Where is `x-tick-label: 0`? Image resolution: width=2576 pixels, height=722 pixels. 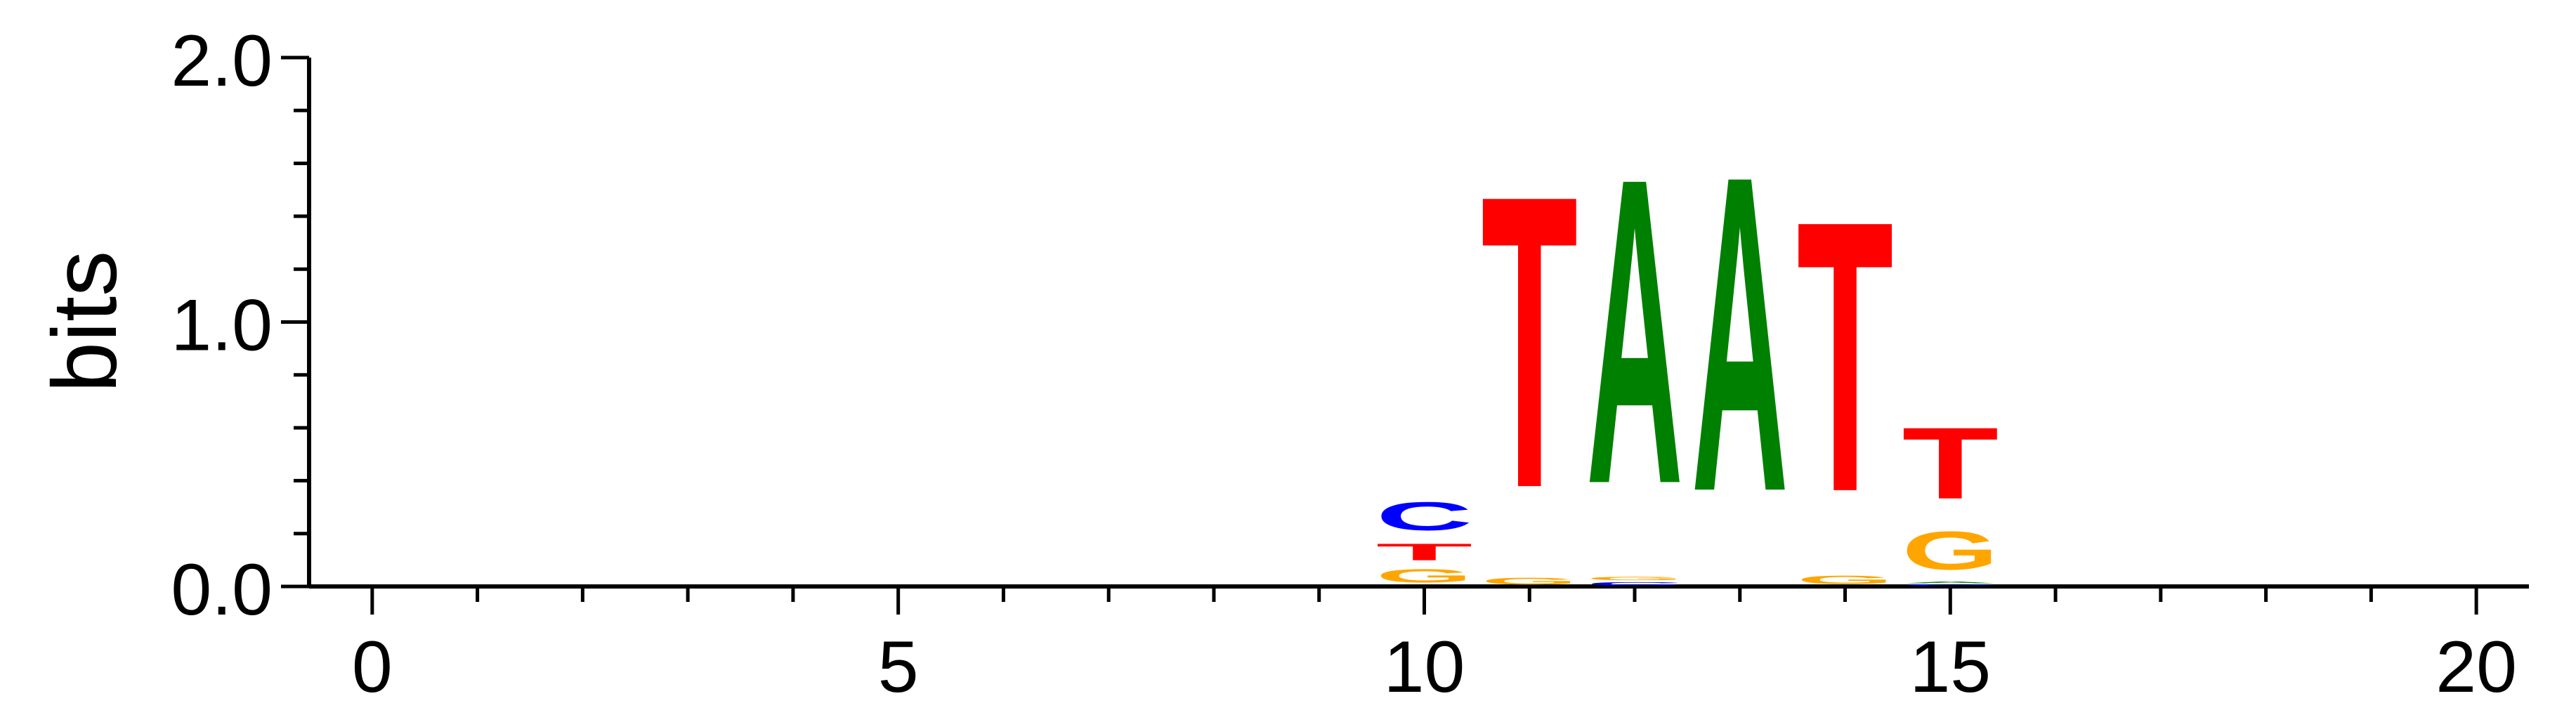 x-tick-label: 0 is located at coordinates (372, 667).